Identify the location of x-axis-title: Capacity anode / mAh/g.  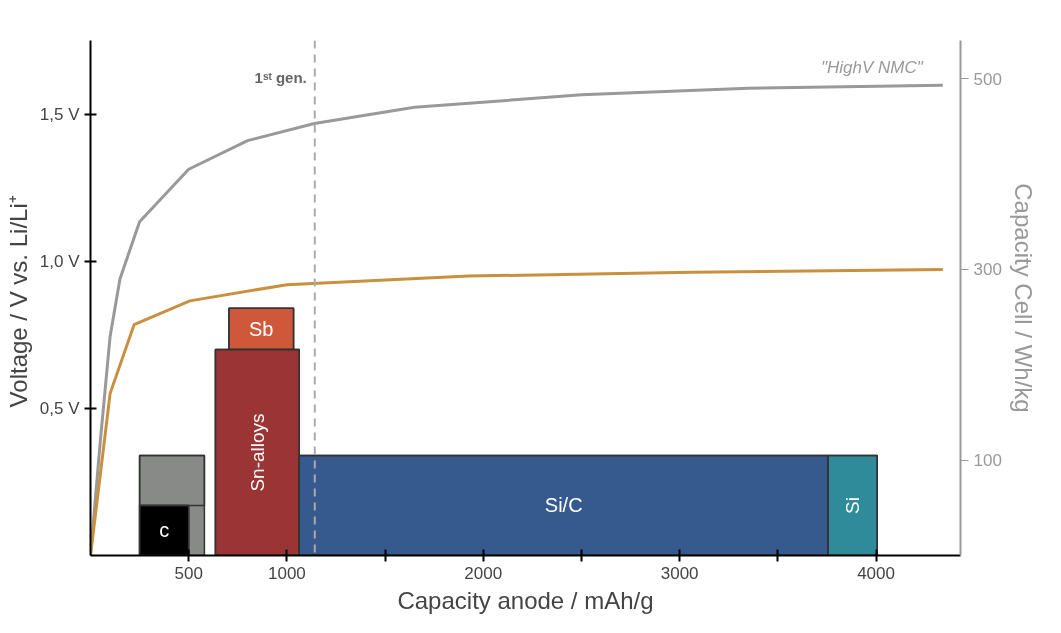
(525, 600).